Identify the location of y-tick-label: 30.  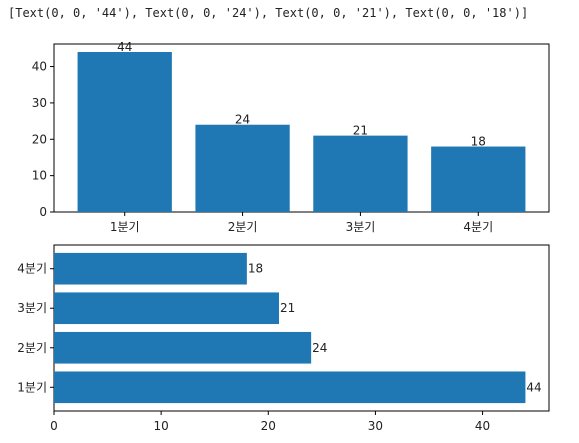
(39, 103).